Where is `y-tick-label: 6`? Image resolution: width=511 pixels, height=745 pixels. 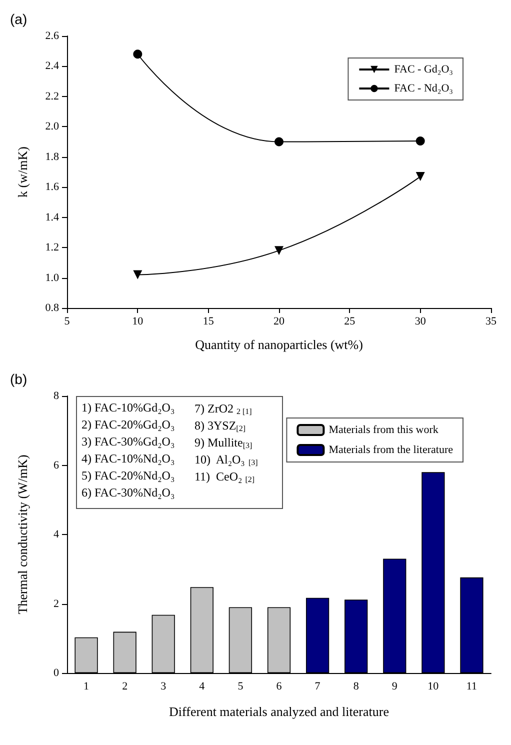 y-tick-label: 6 is located at coordinates (57, 465).